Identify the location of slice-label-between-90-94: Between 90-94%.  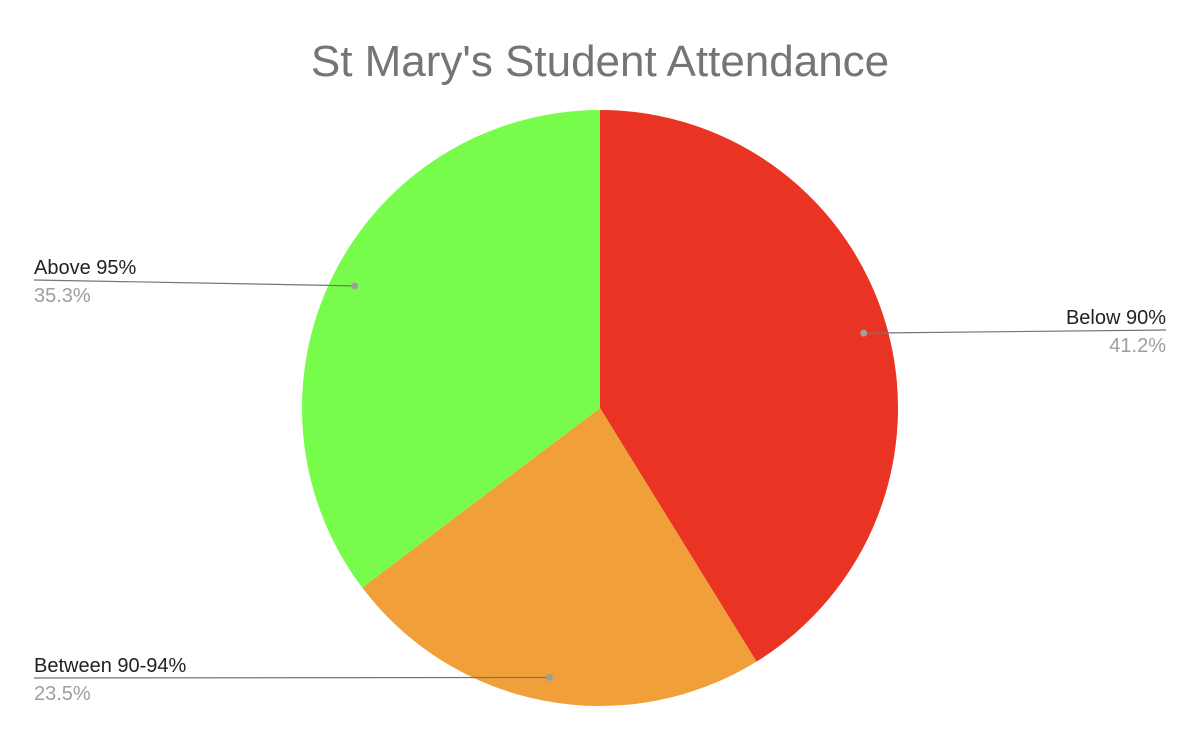
(110, 666).